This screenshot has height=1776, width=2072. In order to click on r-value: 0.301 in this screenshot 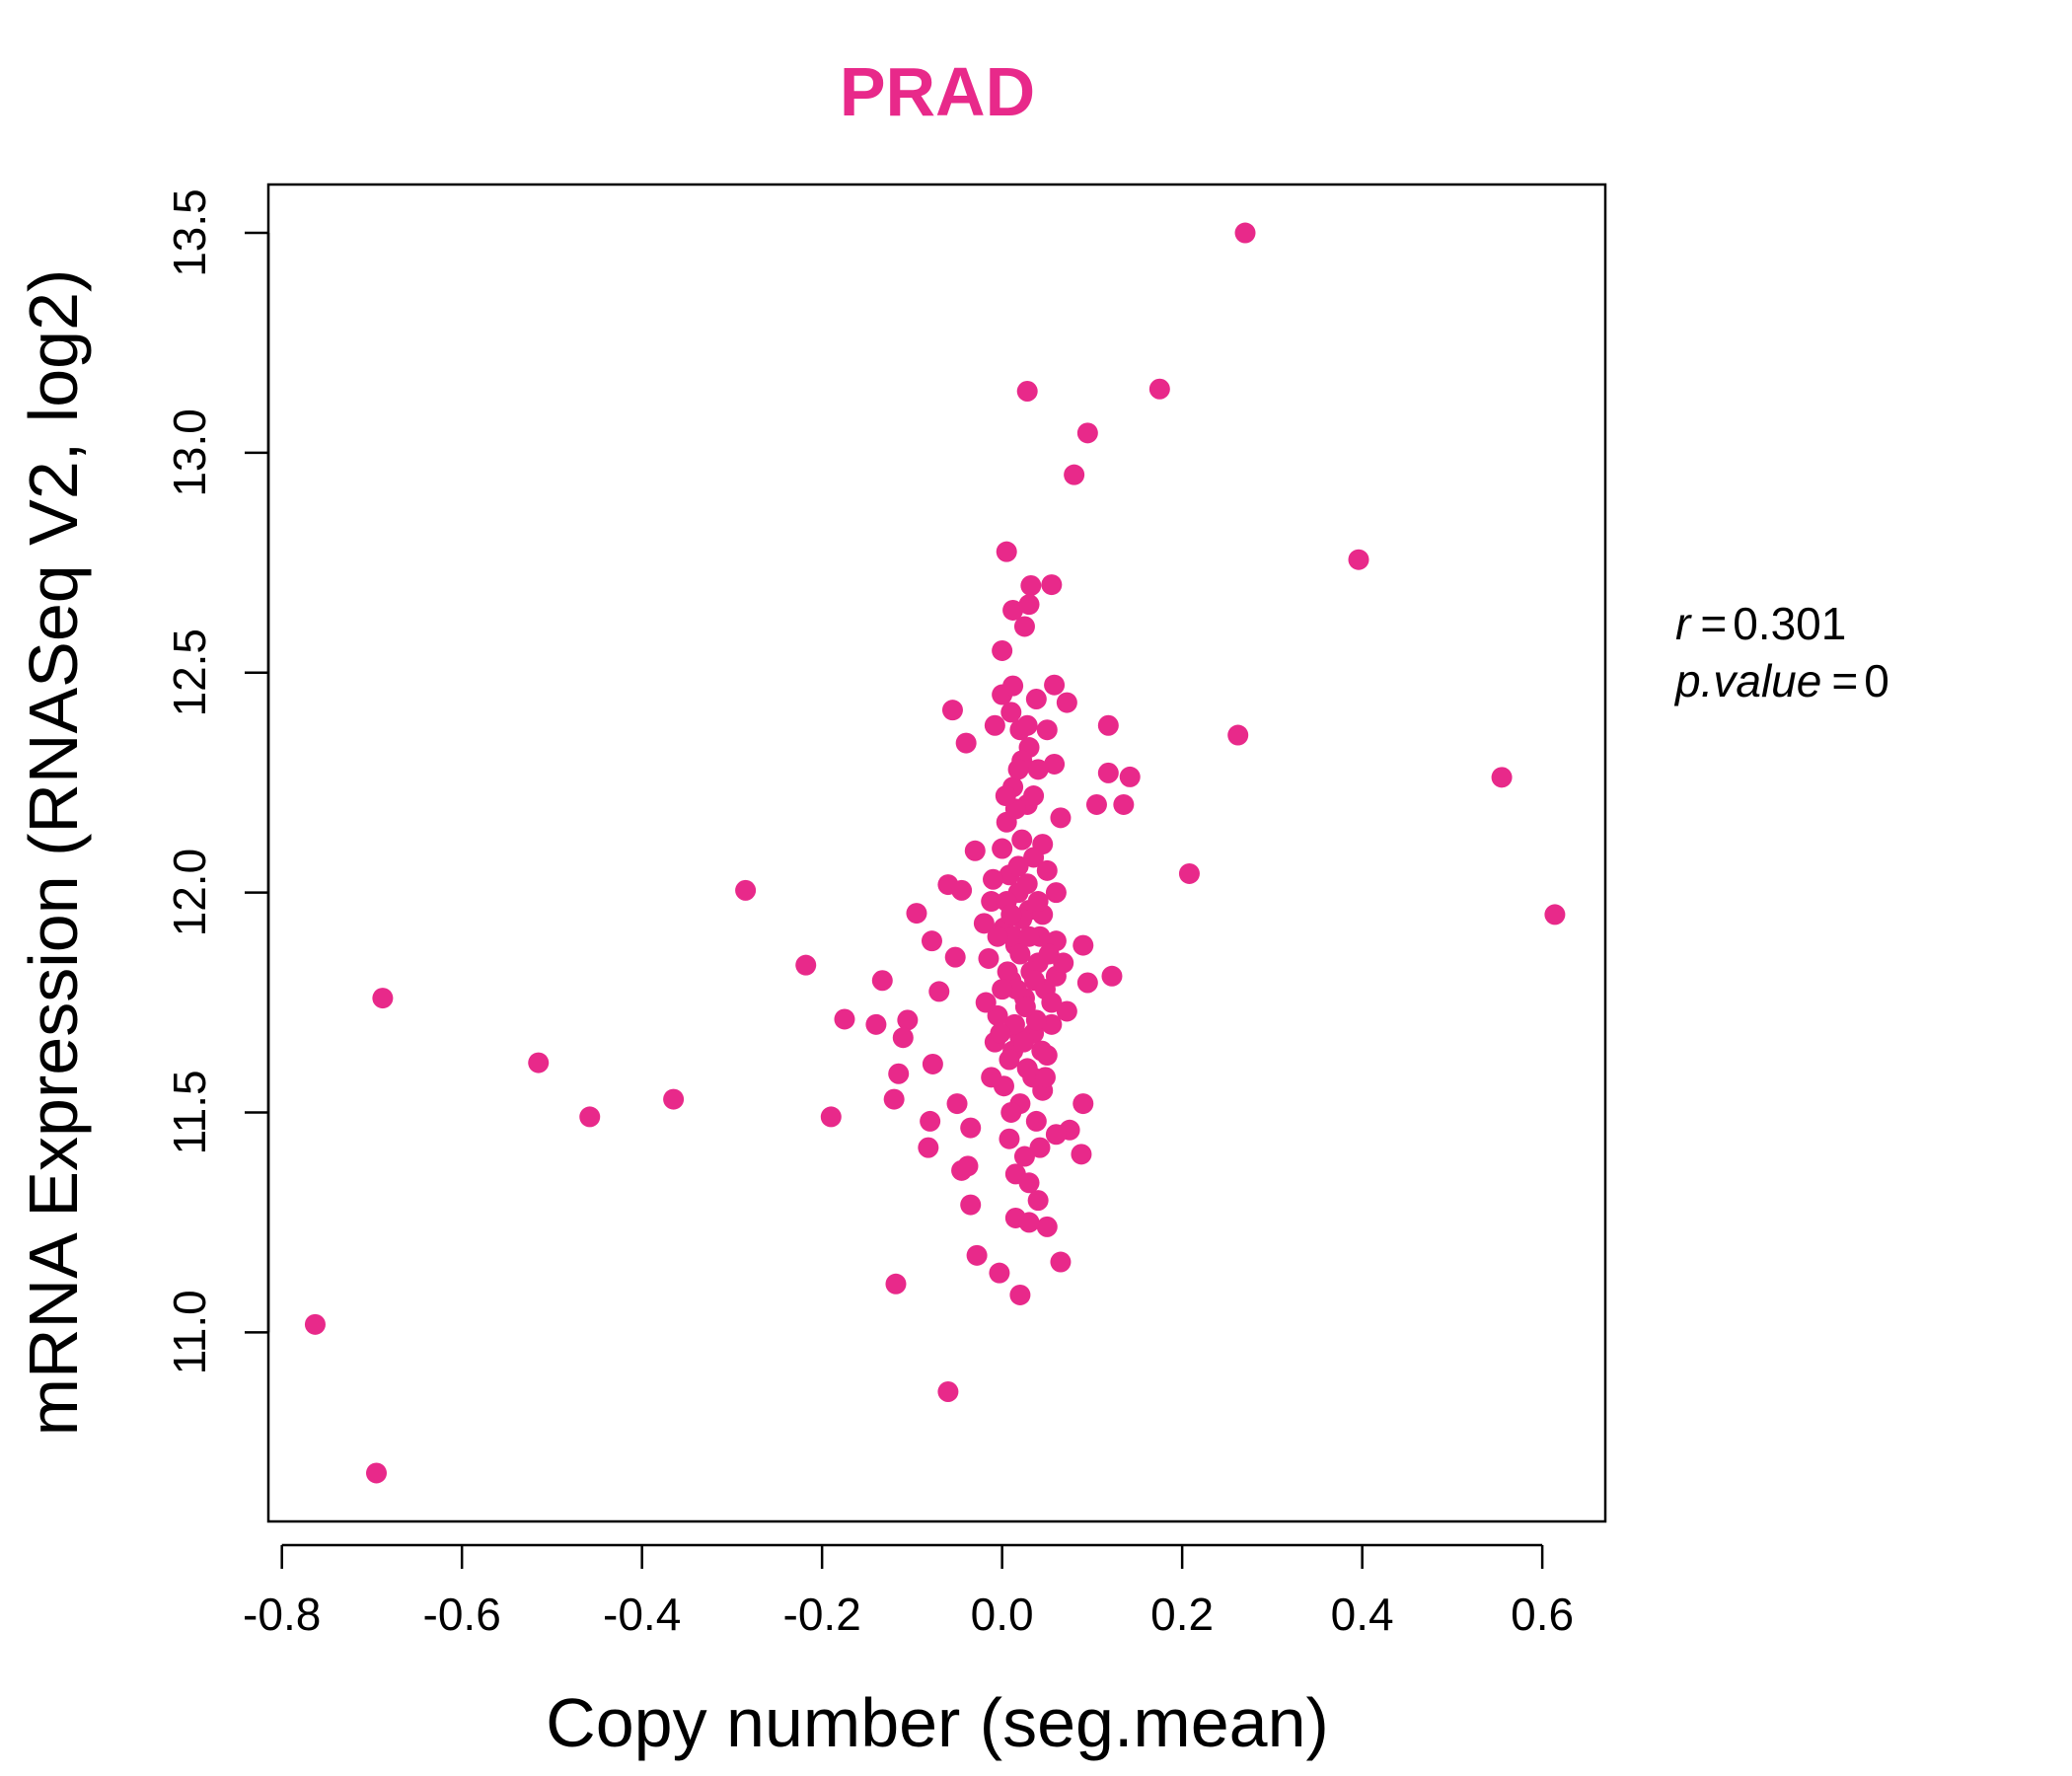, I will do `click(1790, 624)`.